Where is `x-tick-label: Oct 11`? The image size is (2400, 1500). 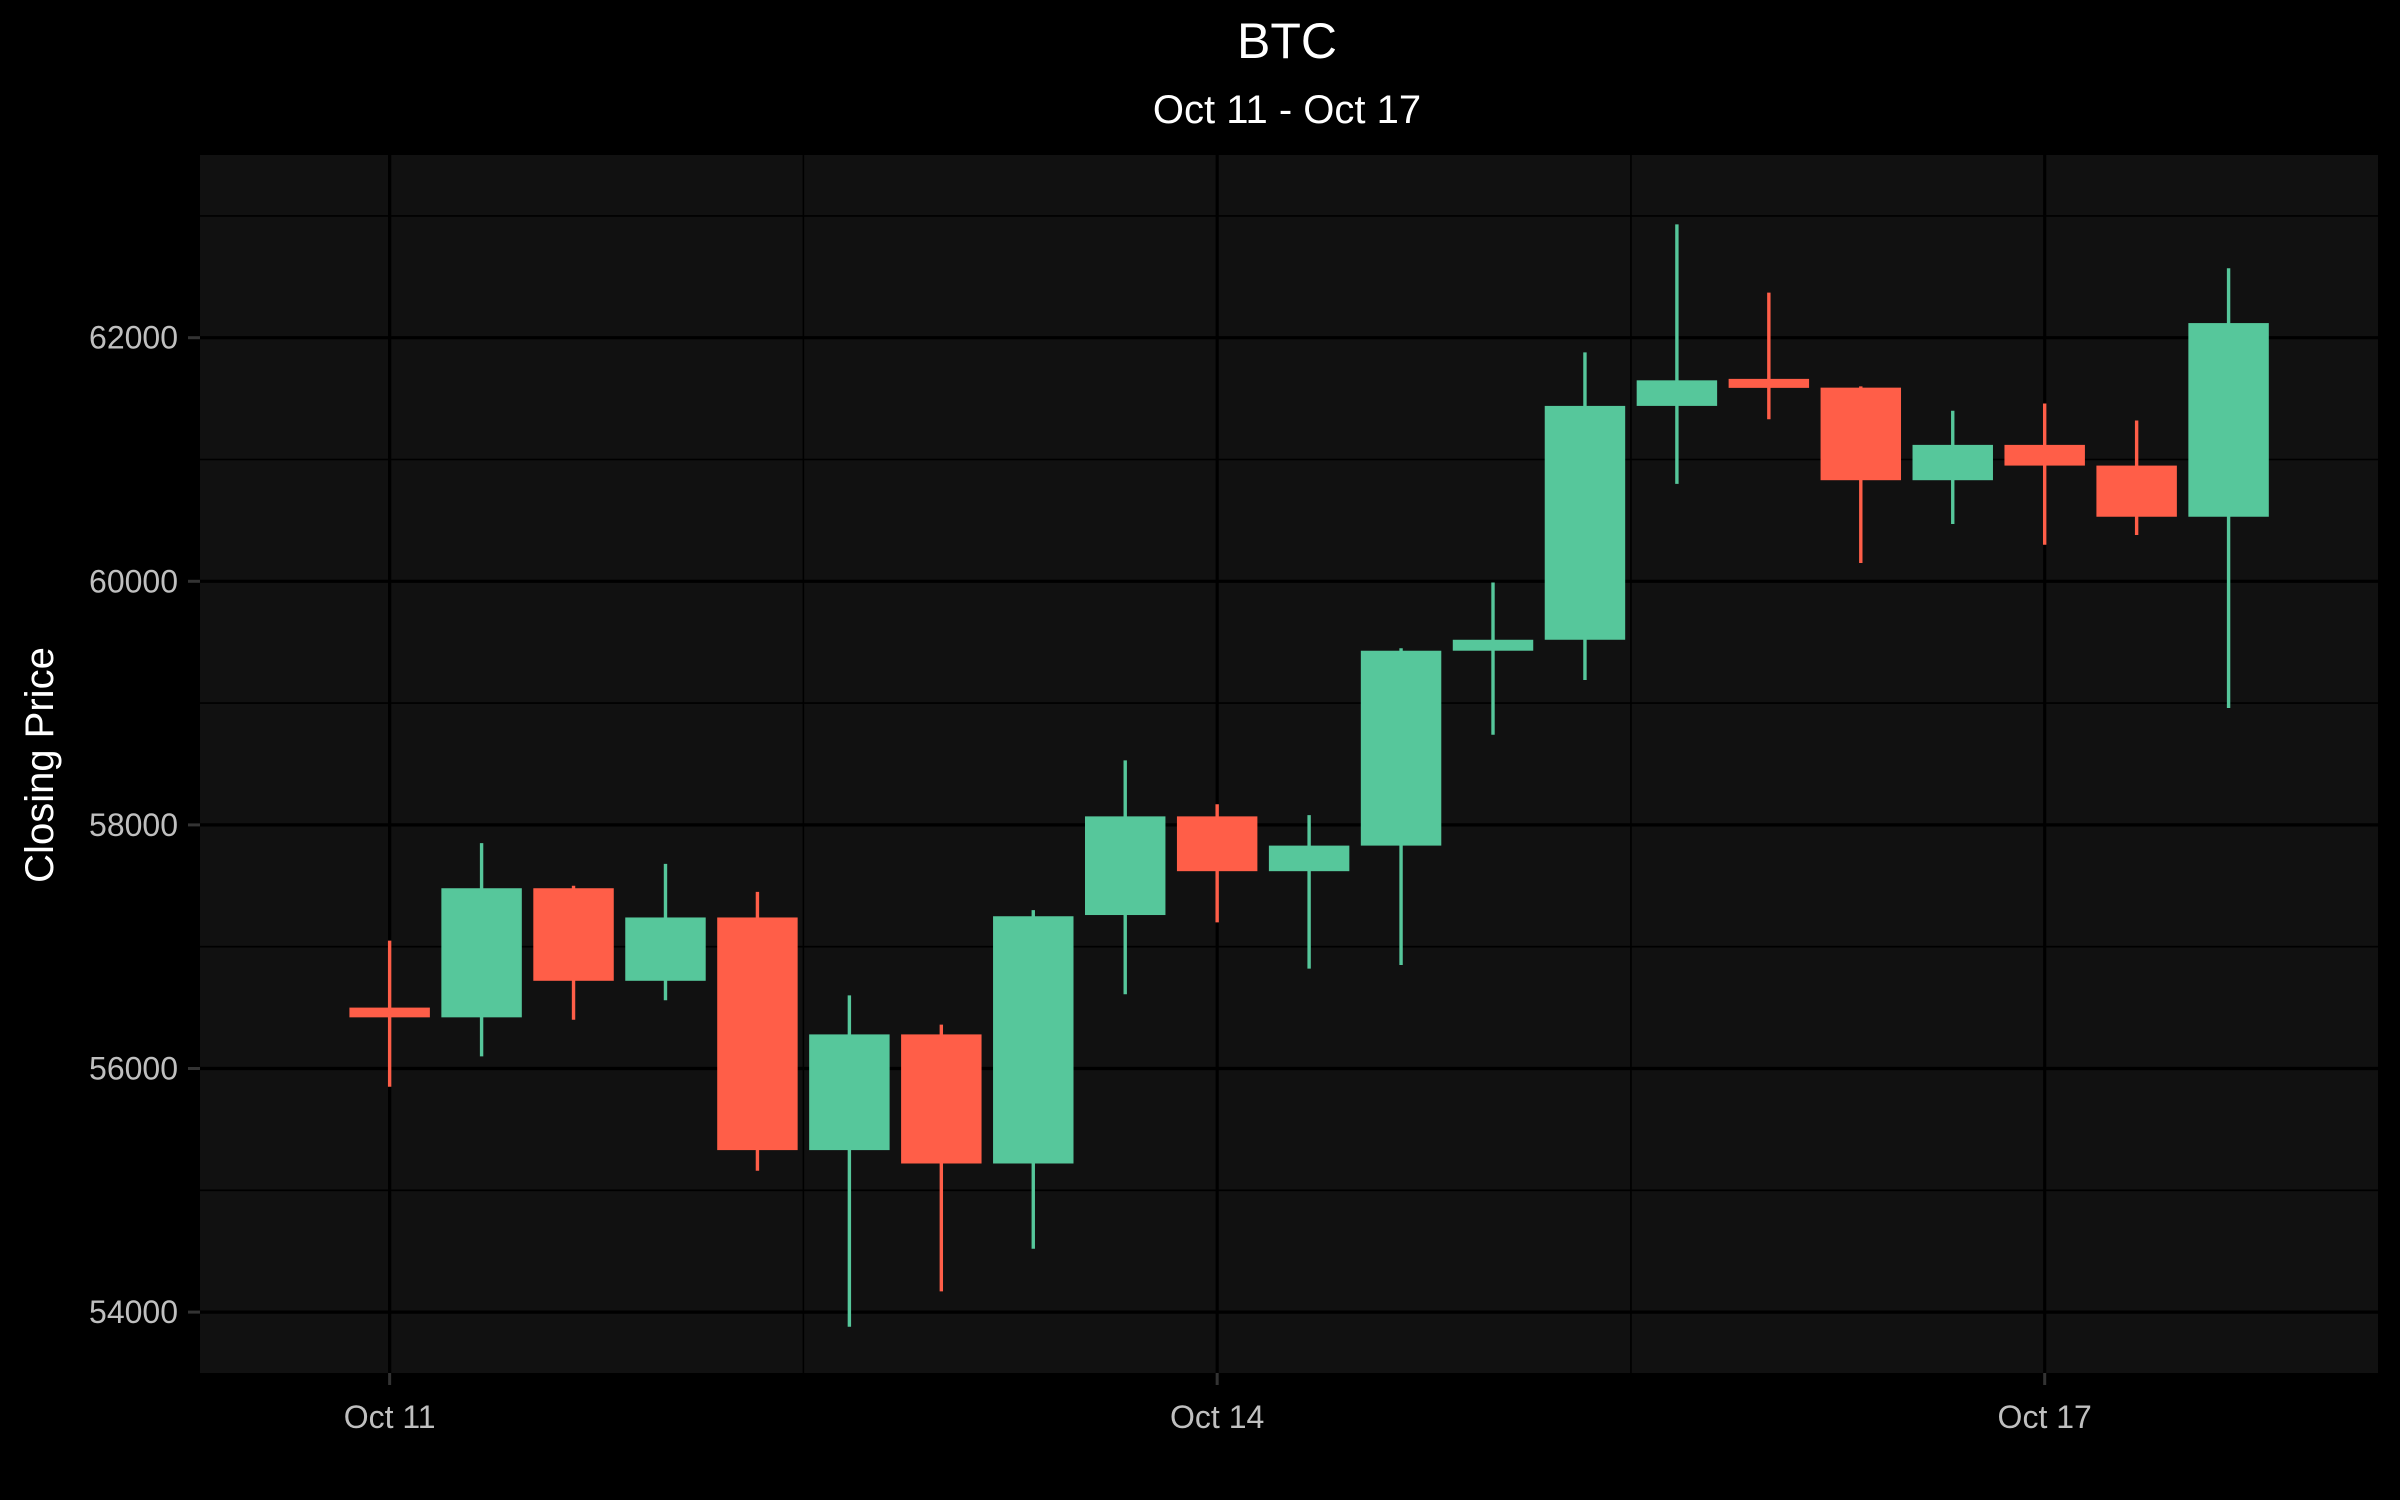 x-tick-label: Oct 11 is located at coordinates (390, 1417).